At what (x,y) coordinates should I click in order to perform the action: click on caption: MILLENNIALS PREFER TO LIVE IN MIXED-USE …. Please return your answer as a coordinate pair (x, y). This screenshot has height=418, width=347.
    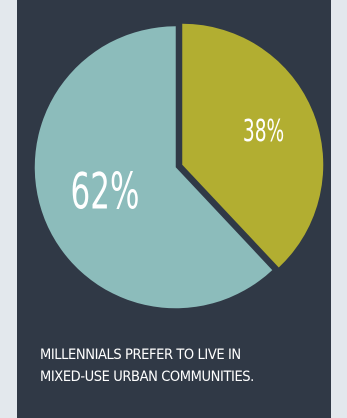
    Looking at the image, I should click on (170, 366).